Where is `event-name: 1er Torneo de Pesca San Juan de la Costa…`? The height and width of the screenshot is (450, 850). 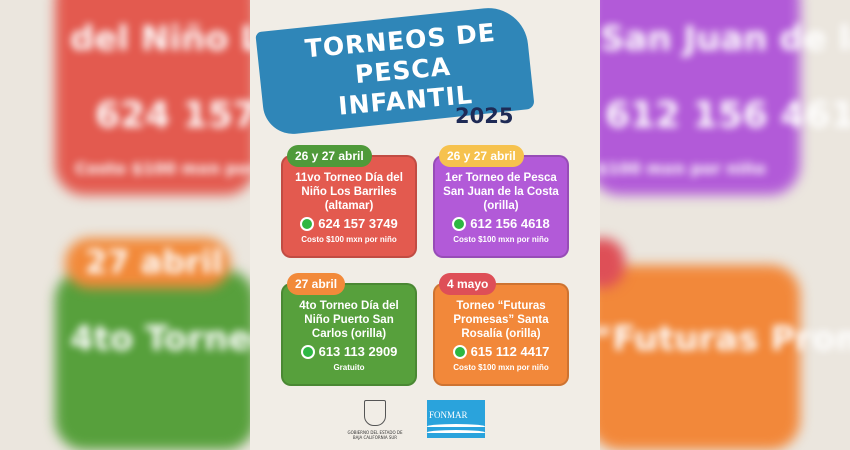
event-name: 1er Torneo de Pesca San Juan de la Costa… is located at coordinates (501, 192).